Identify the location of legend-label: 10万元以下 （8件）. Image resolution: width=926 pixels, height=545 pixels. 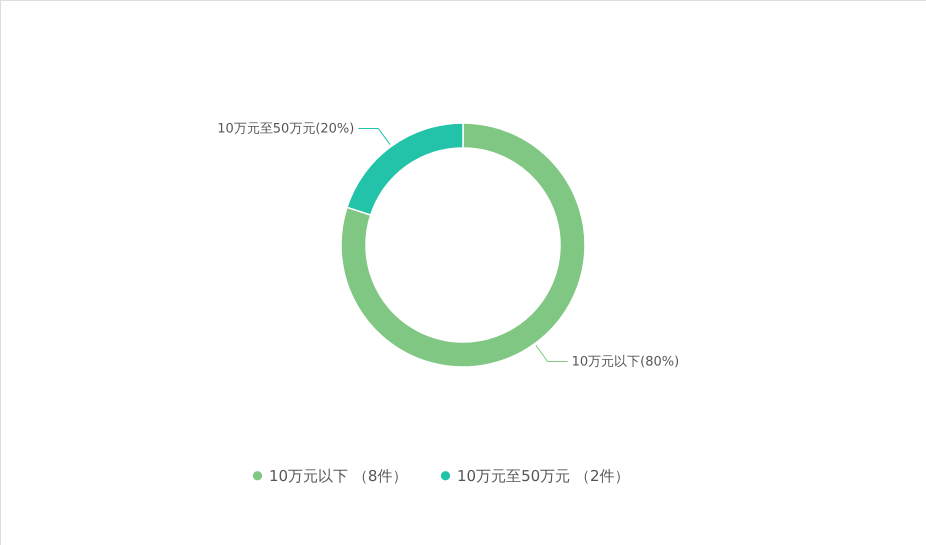
(338, 475).